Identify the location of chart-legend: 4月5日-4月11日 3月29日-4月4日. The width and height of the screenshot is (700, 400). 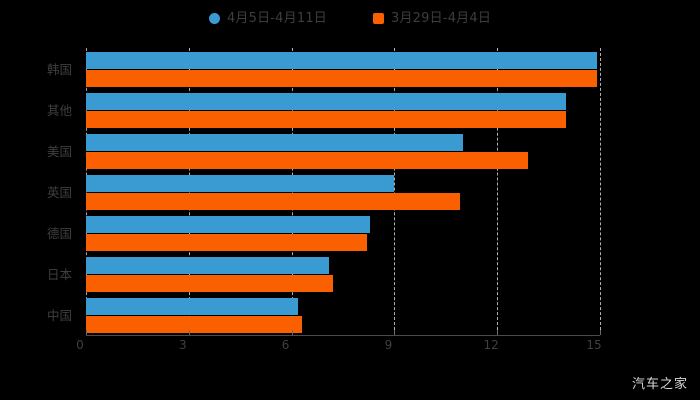
(350, 18).